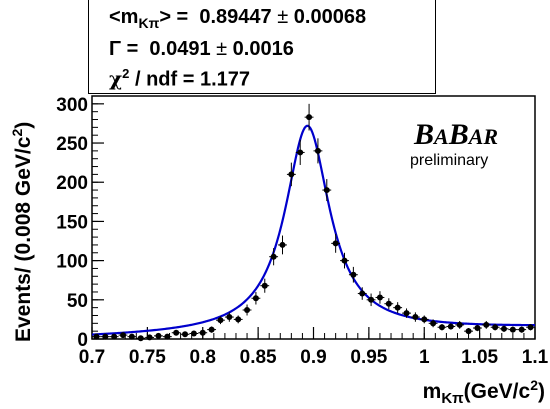  I want to click on preliminary-label: preliminary, so click(449, 160).